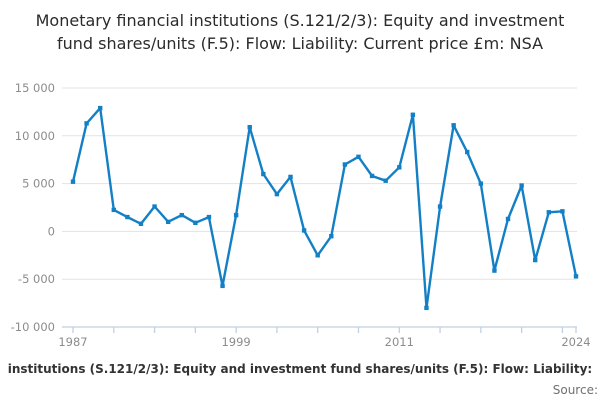  I want to click on data-point-1990, so click(113, 210).